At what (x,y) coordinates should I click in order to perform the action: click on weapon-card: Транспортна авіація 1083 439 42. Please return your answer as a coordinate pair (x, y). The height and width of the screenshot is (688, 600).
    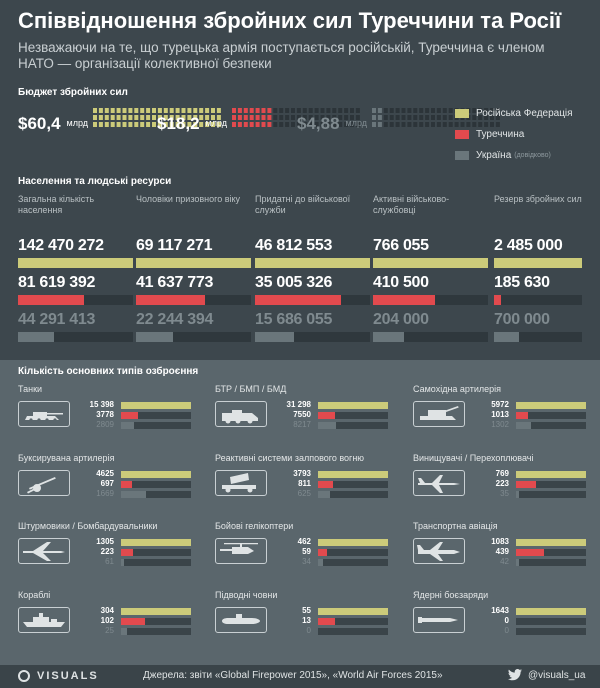
    Looking at the image, I should click on (500, 552).